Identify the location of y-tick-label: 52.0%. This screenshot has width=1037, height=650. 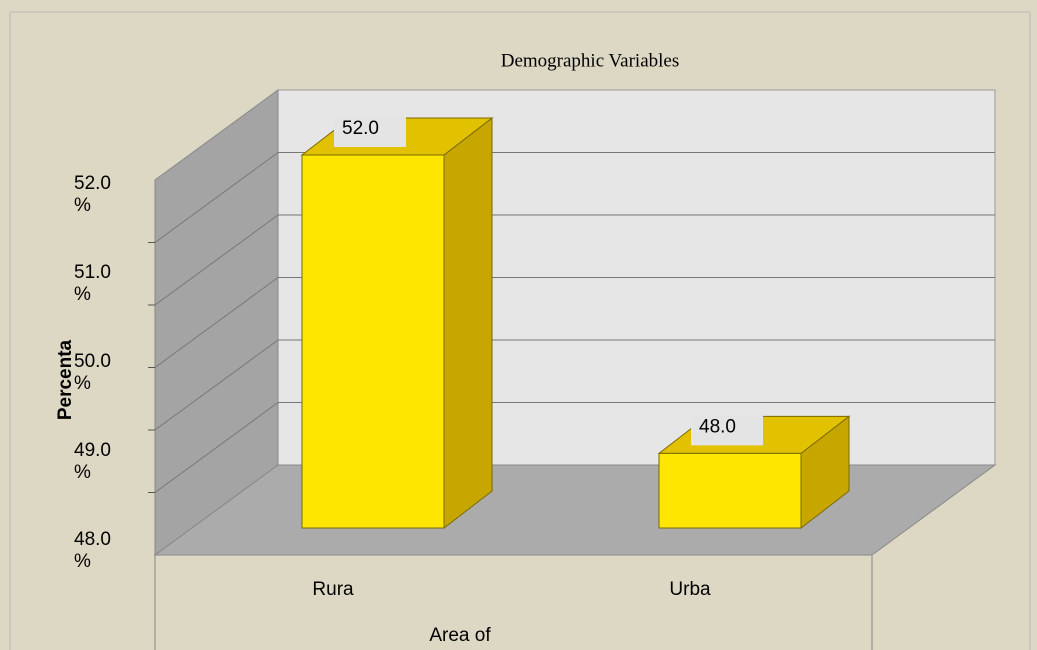
(92, 194).